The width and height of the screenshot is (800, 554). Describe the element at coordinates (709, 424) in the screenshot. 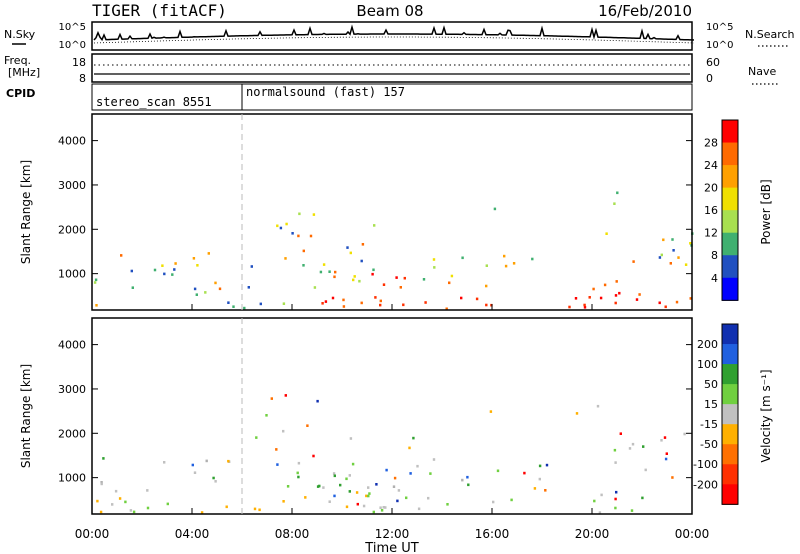

I see `colorbar-tick-label: -15` at that location.